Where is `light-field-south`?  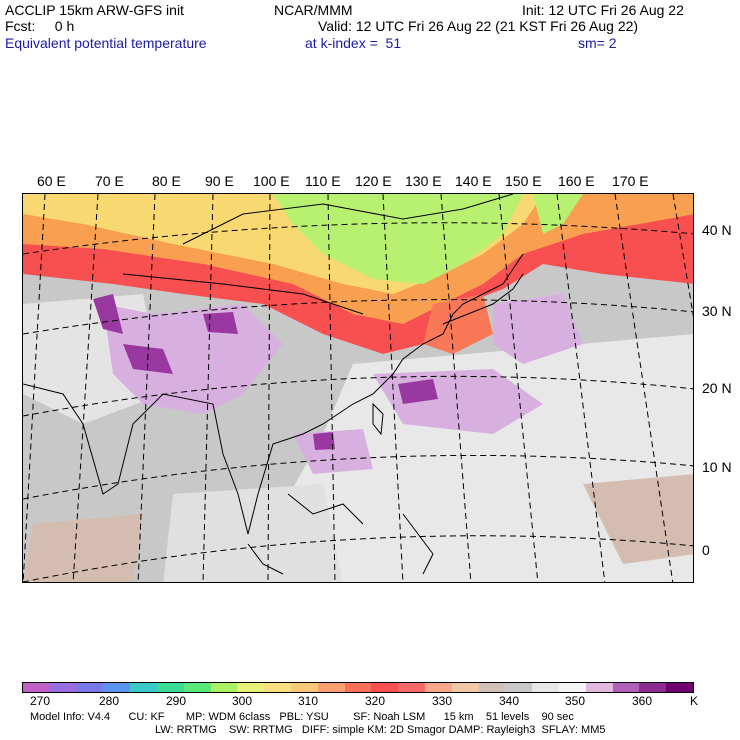
light-field-south is located at coordinates (253, 533).